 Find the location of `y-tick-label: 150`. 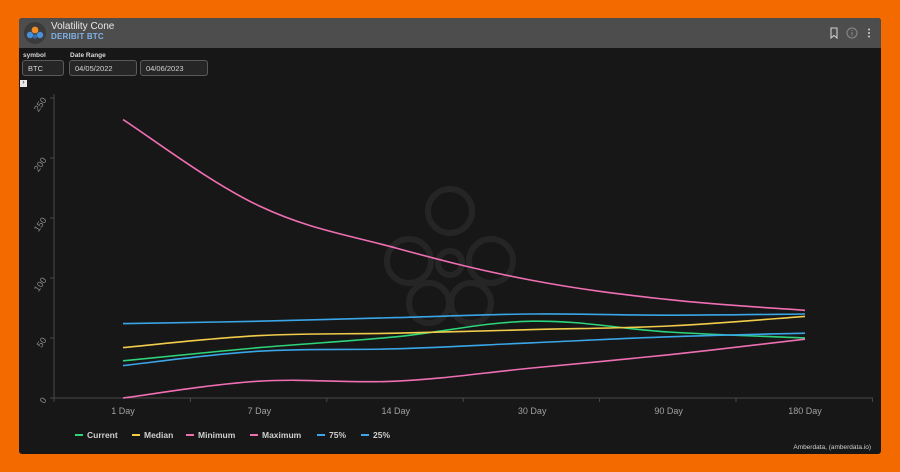

y-tick-label: 150 is located at coordinates (40, 224).